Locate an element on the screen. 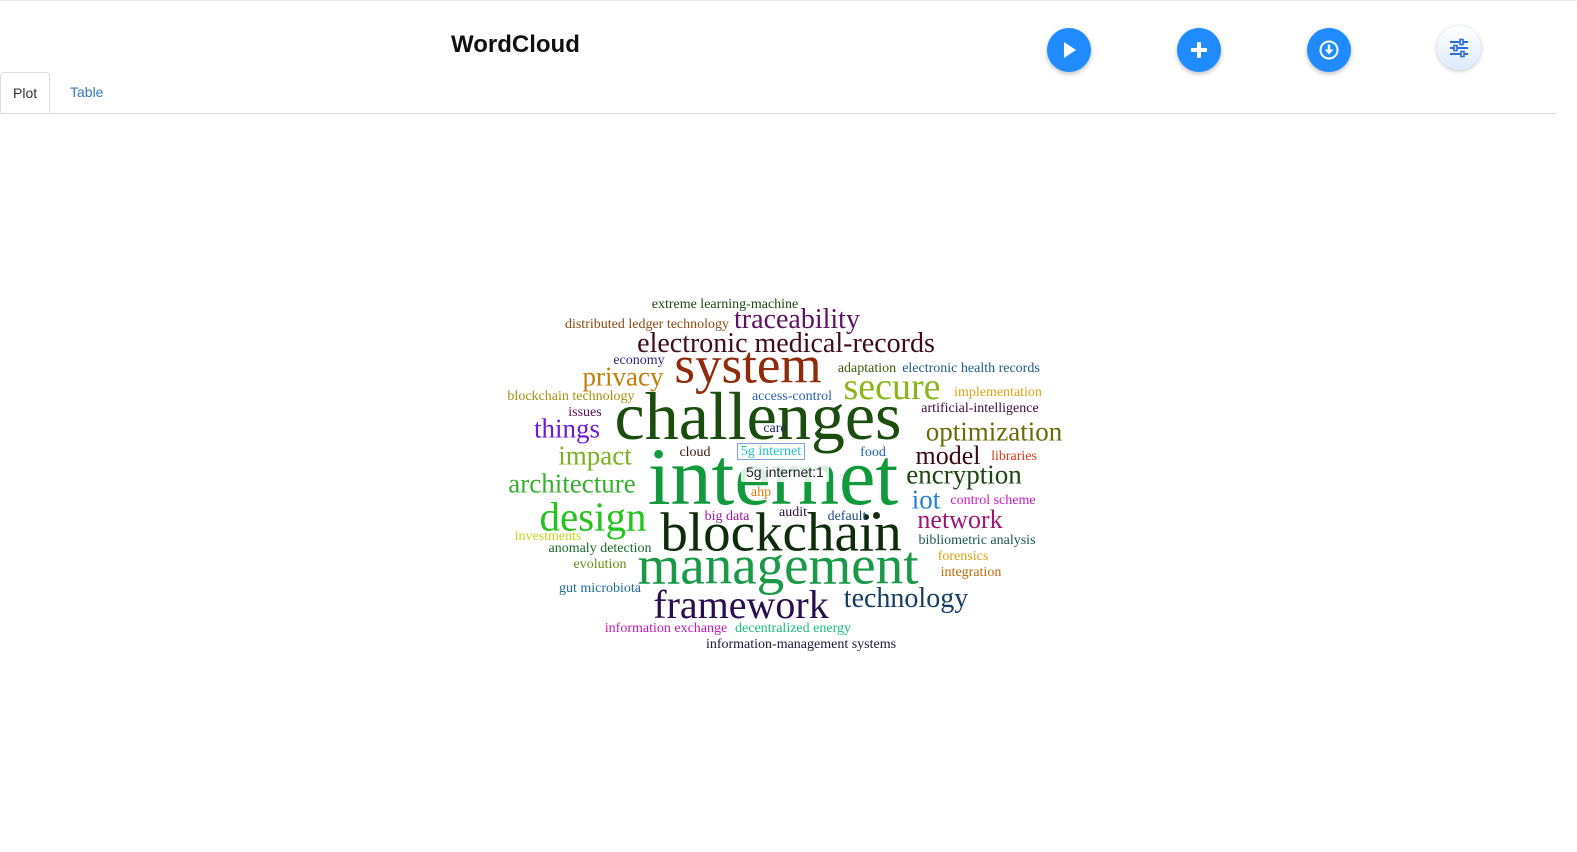  add-button is located at coordinates (1199, 50).